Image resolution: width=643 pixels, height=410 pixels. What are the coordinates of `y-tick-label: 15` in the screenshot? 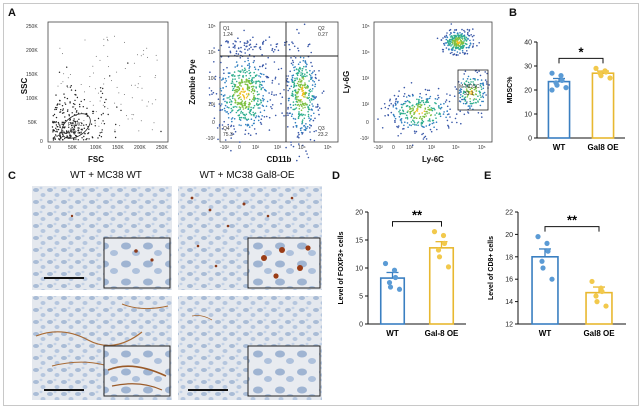 It's located at (359, 241).